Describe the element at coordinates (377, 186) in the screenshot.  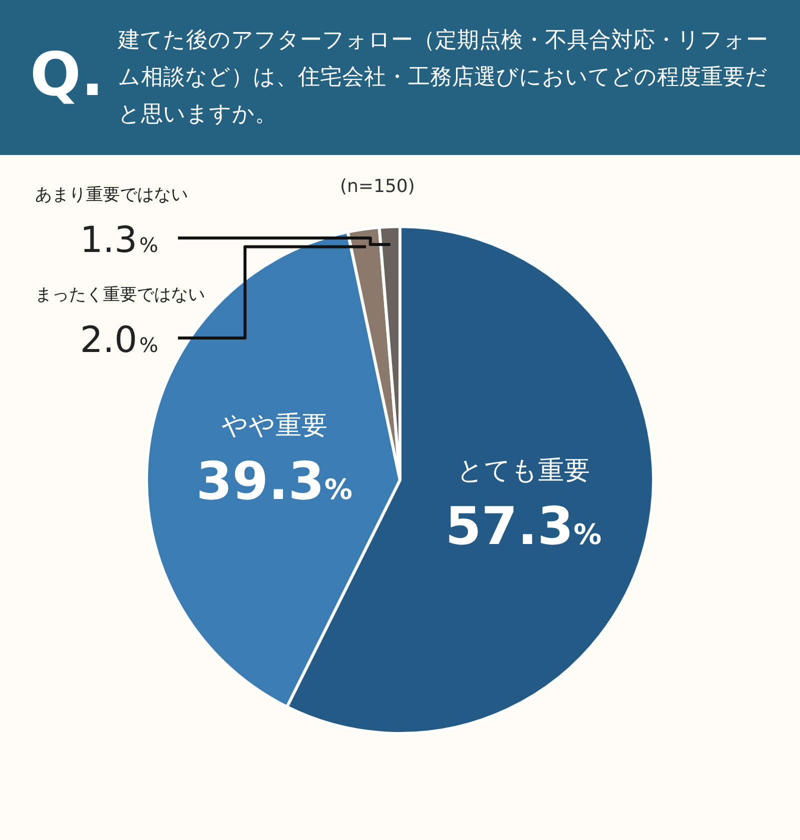
I see `text: (n=150)` at that location.